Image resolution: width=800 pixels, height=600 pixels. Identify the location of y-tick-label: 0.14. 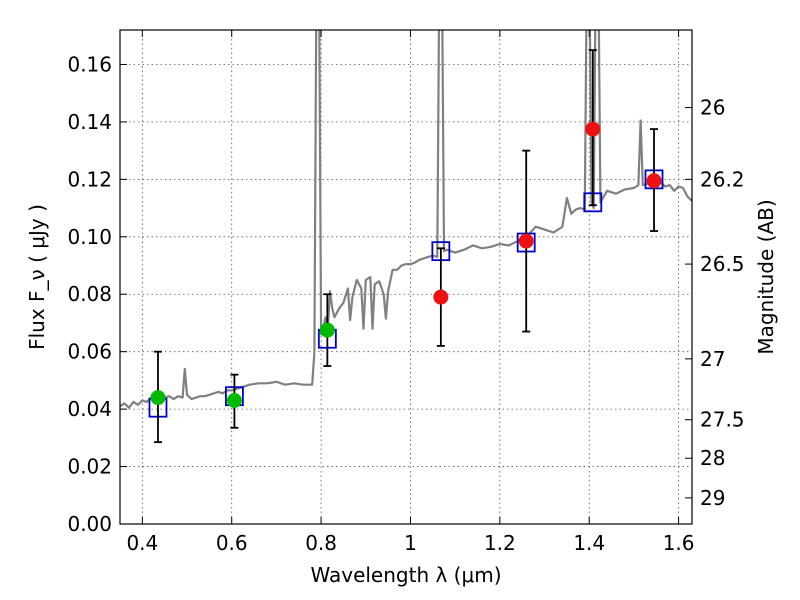
(89, 122).